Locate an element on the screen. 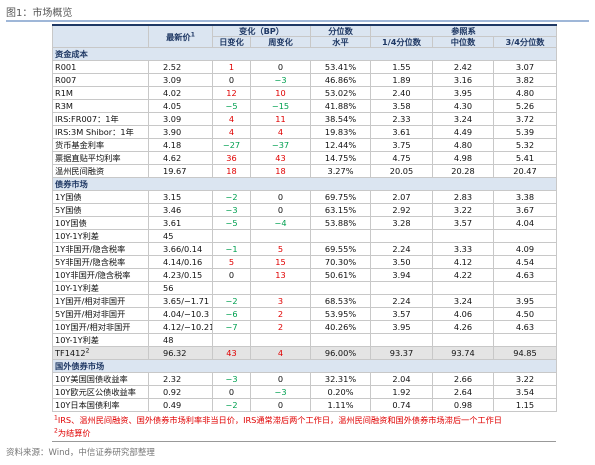  cell: 温州民间融资 is located at coordinates (100, 171).